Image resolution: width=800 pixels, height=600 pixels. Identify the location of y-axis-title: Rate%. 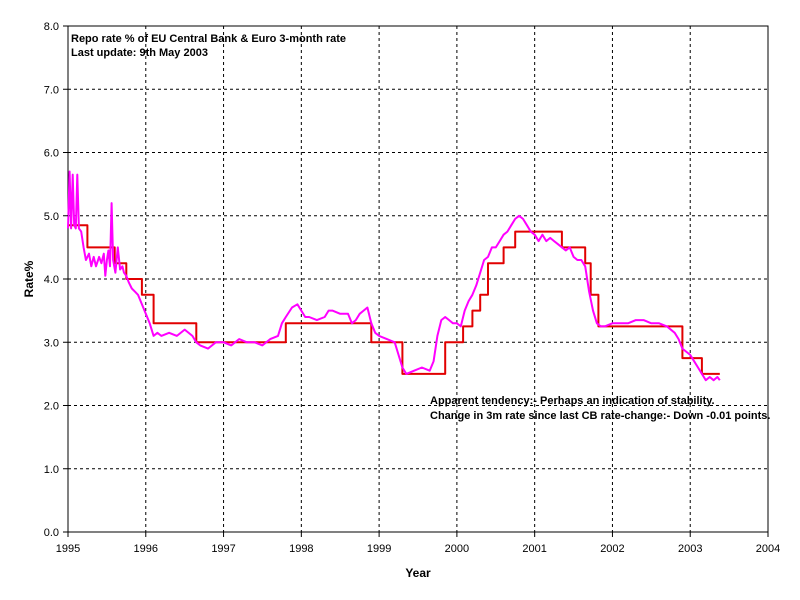
(29, 278).